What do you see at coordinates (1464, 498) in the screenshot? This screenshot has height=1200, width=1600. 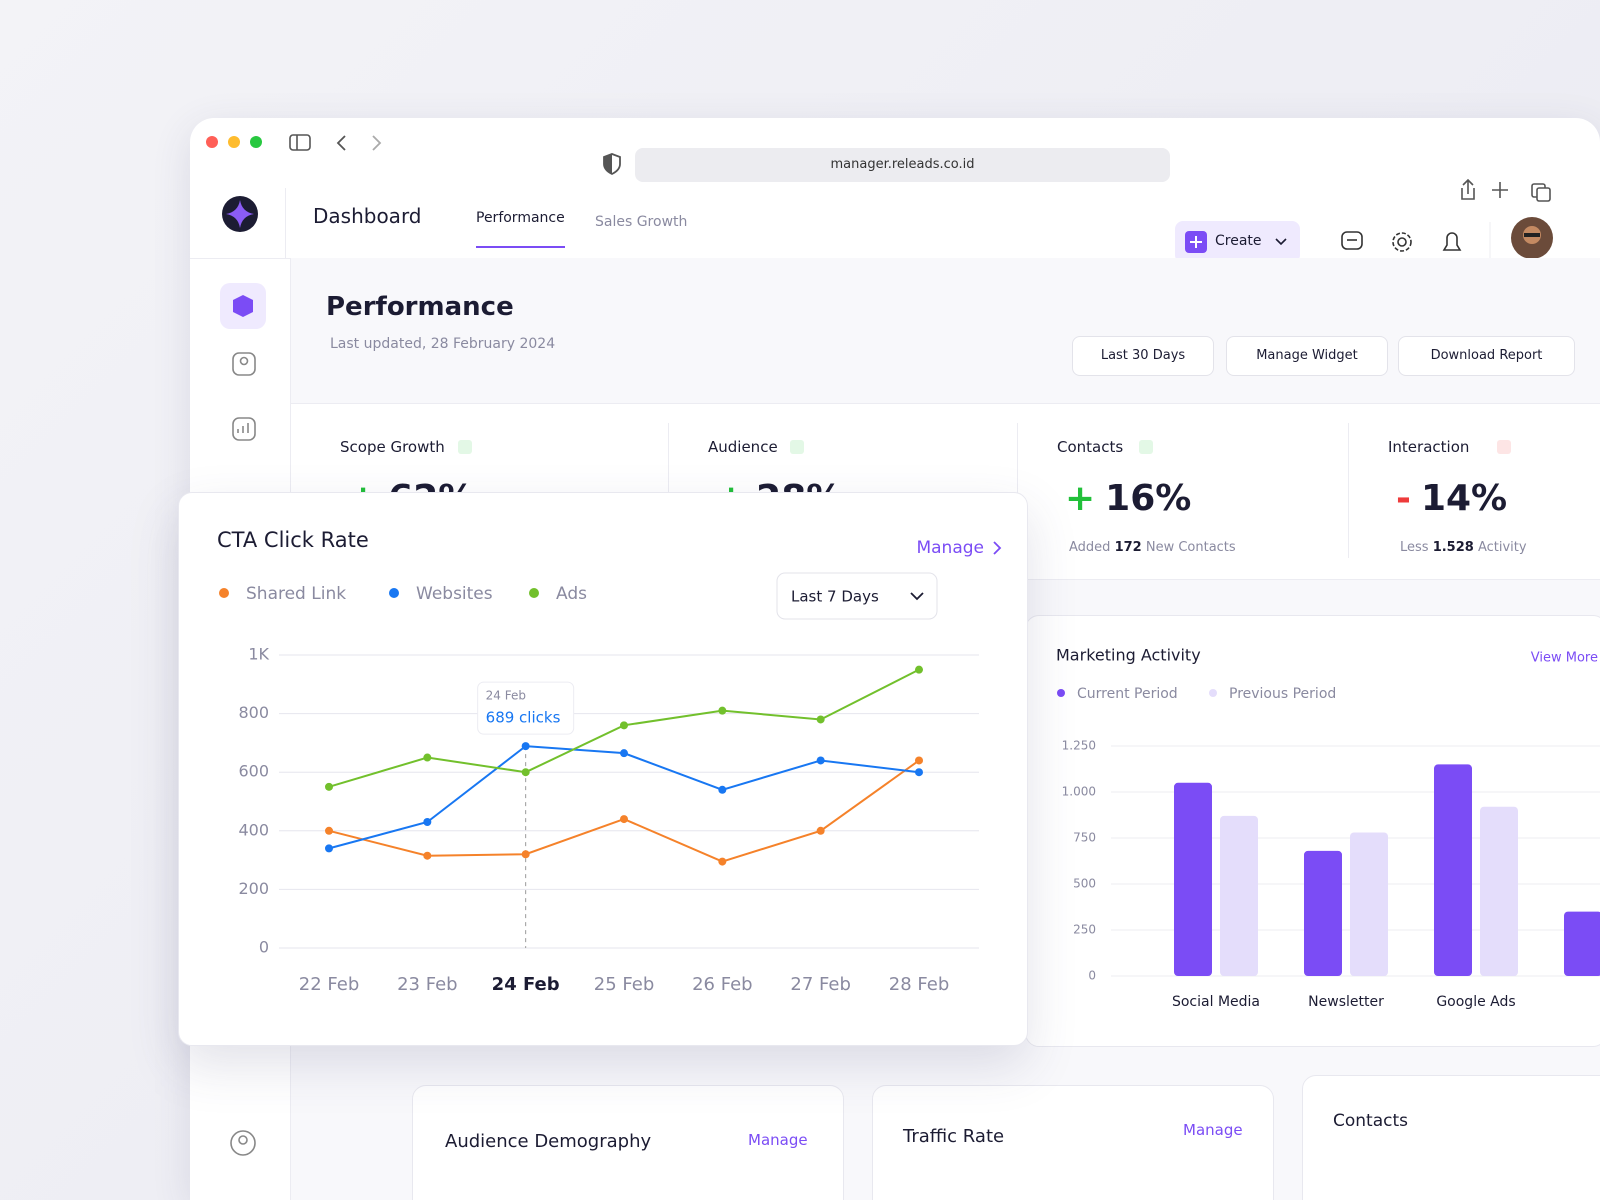 I see `stat-number: 14%` at bounding box center [1464, 498].